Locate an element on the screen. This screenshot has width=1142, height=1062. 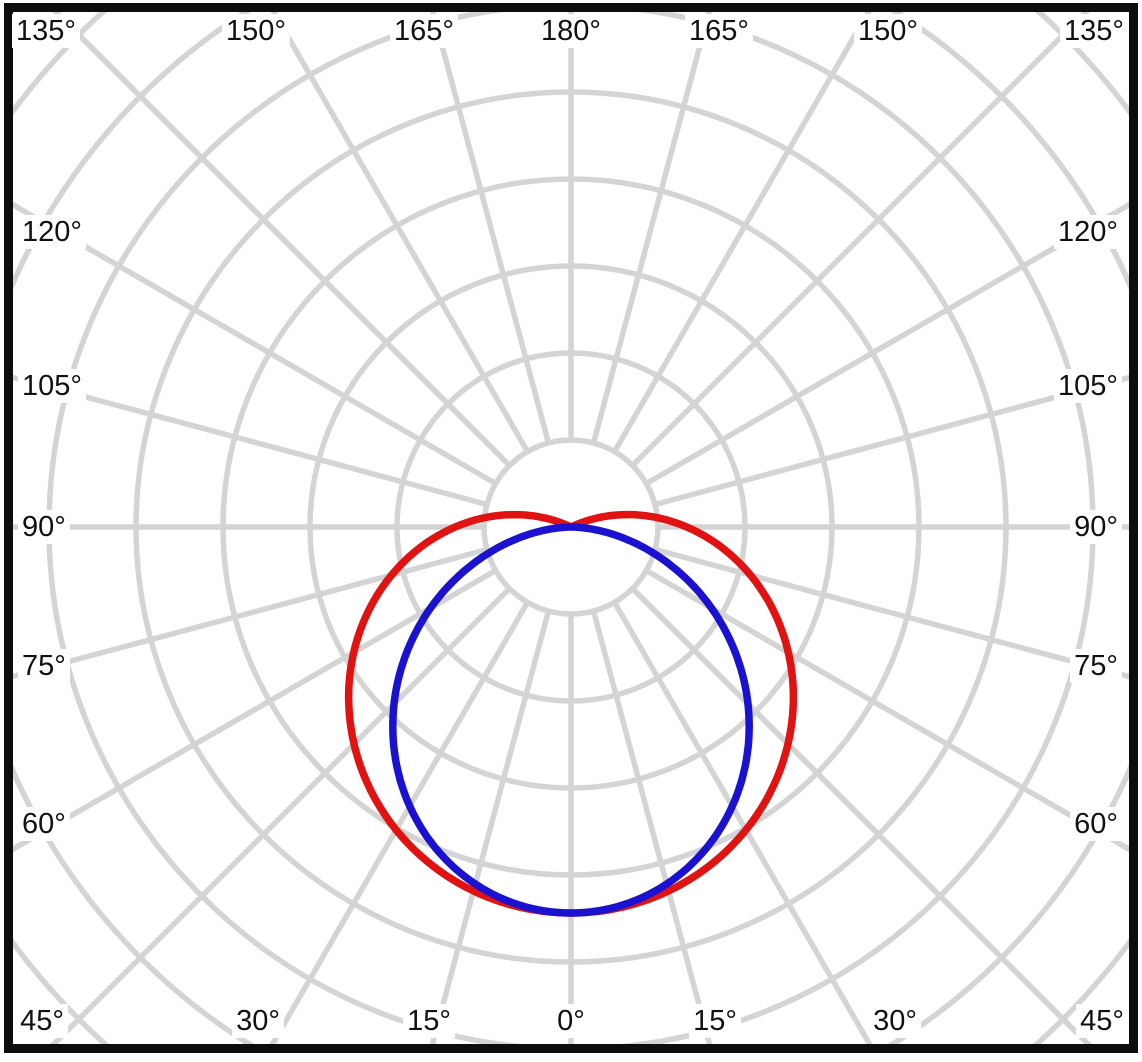
angle-label: 180° is located at coordinates (571, 31).